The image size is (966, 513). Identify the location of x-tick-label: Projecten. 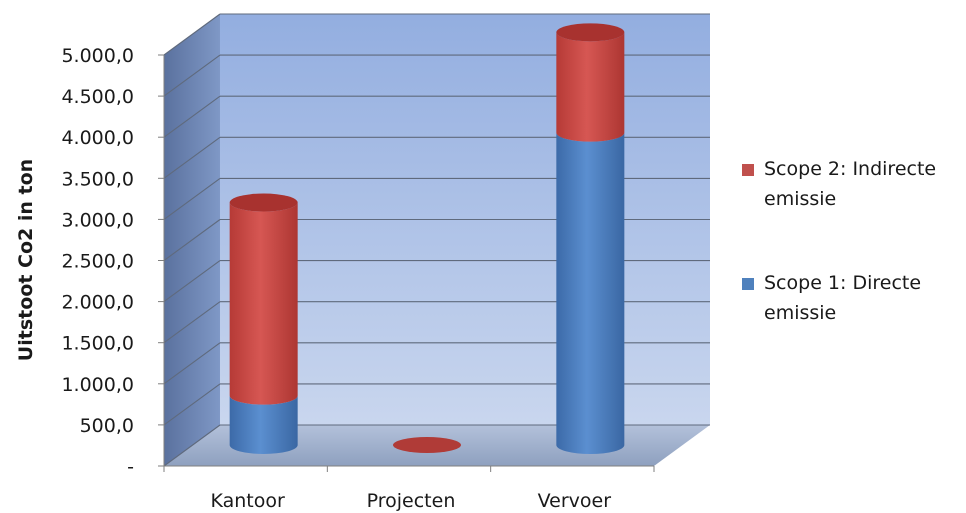
(411, 501).